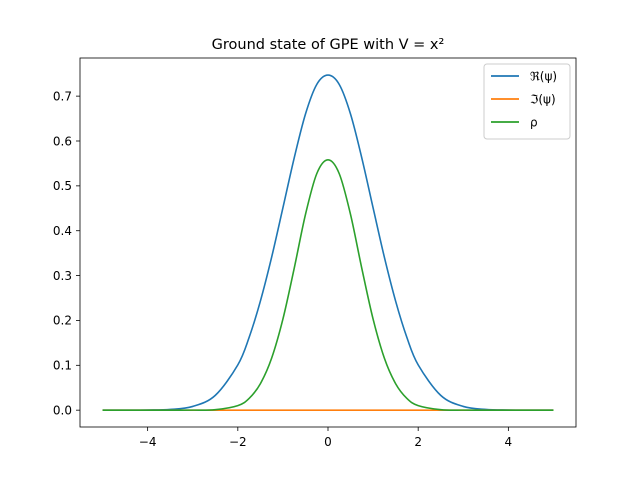 Image resolution: width=640 pixels, height=480 pixels. What do you see at coordinates (62, 276) in the screenshot?
I see `y-tick-label: 0.3` at bounding box center [62, 276].